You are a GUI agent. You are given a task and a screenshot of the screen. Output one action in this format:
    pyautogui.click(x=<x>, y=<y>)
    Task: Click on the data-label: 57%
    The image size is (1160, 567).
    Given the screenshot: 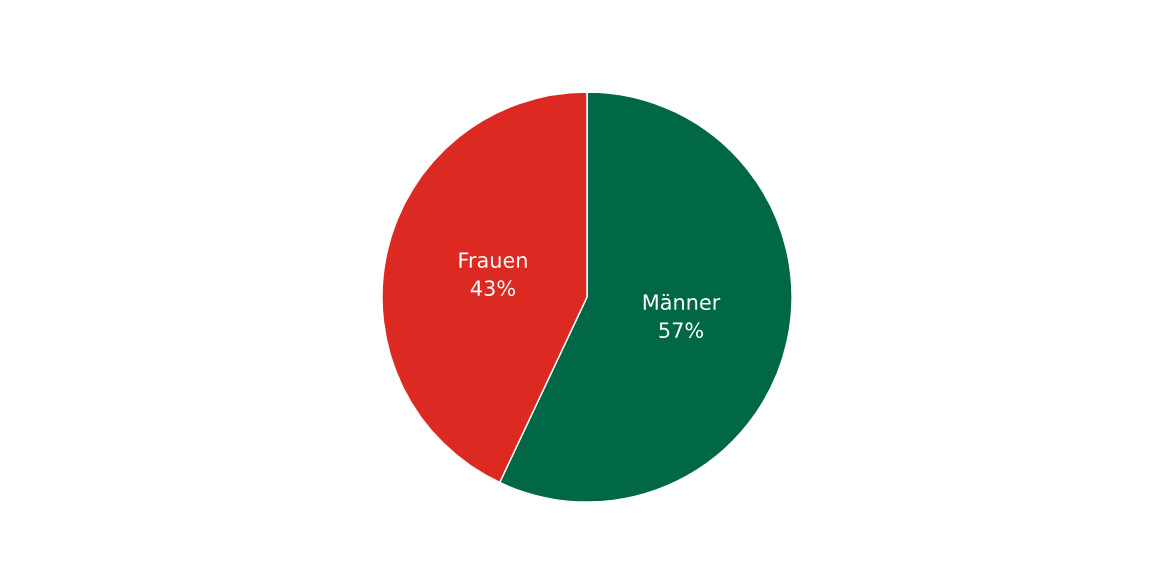 What is the action you would take?
    pyautogui.click(x=681, y=330)
    